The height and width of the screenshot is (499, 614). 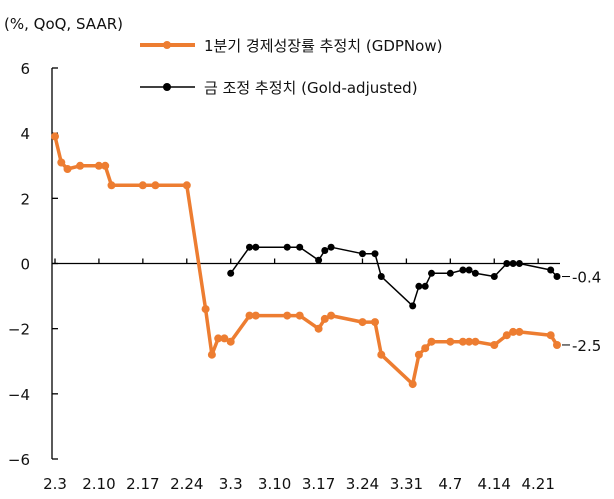 I want to click on x-tick-label: 2.17, so click(x=142, y=484).